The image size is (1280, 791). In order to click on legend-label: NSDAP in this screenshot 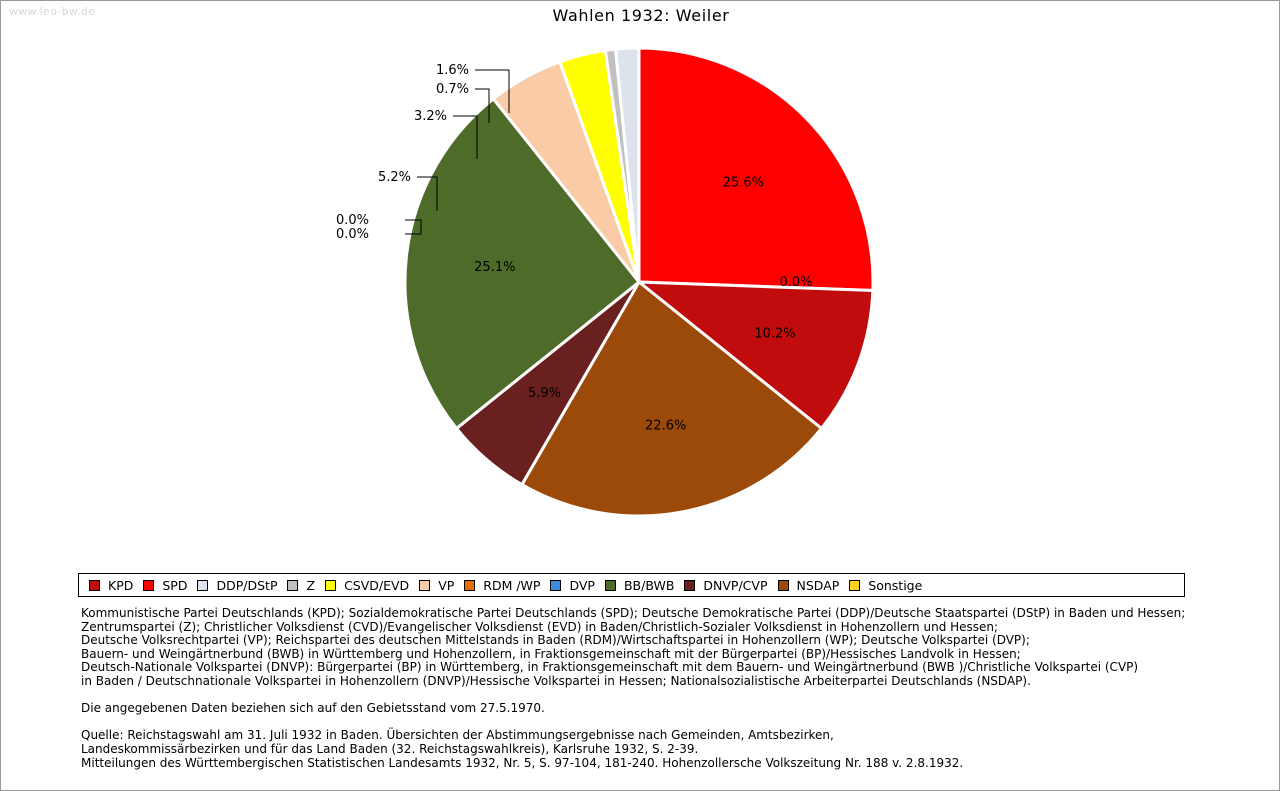, I will do `click(818, 585)`.